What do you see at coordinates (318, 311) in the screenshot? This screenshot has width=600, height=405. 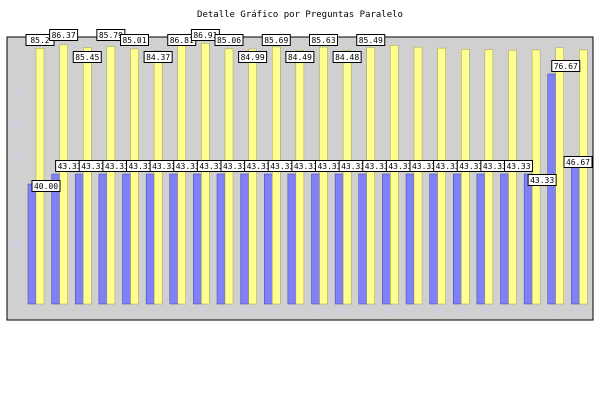 I see `x-tick-label: 13` at bounding box center [318, 311].